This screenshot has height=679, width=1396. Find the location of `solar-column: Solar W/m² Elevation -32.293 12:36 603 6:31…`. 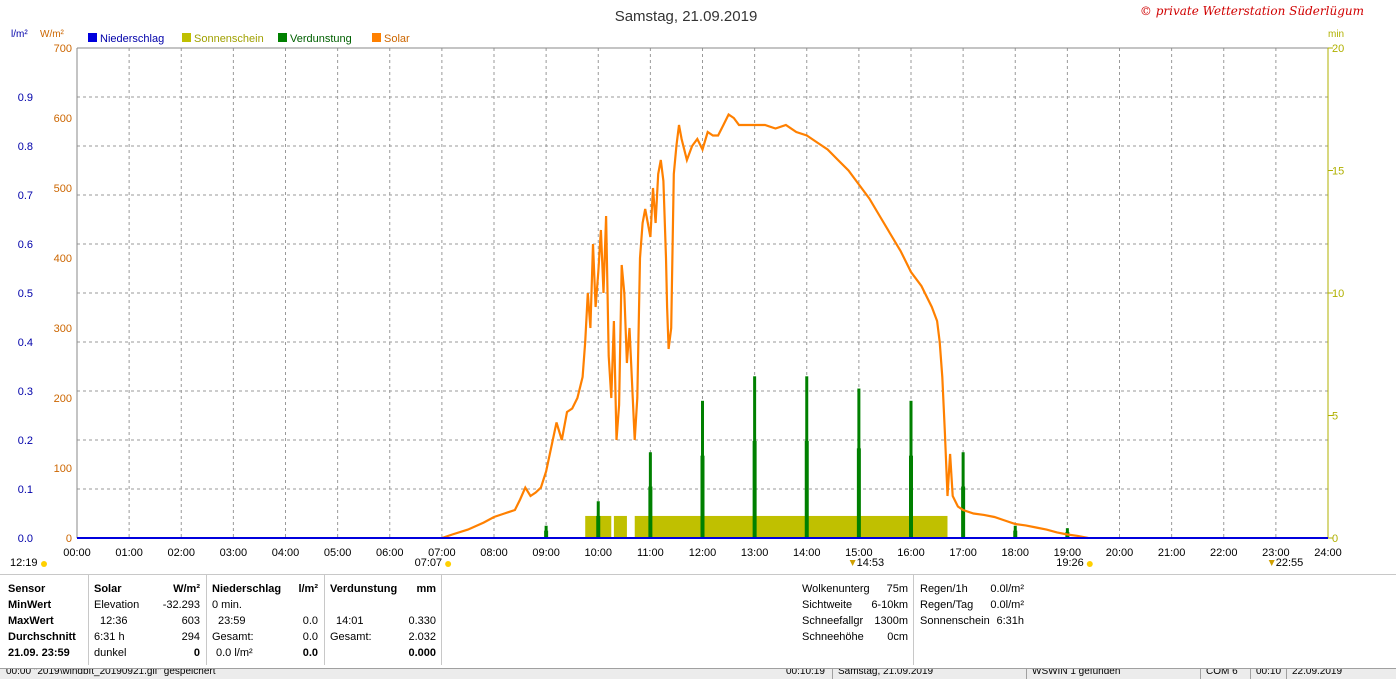

solar-column: Solar W/m² Elevation -32.293 12:36 603 6:31… is located at coordinates (147, 621).